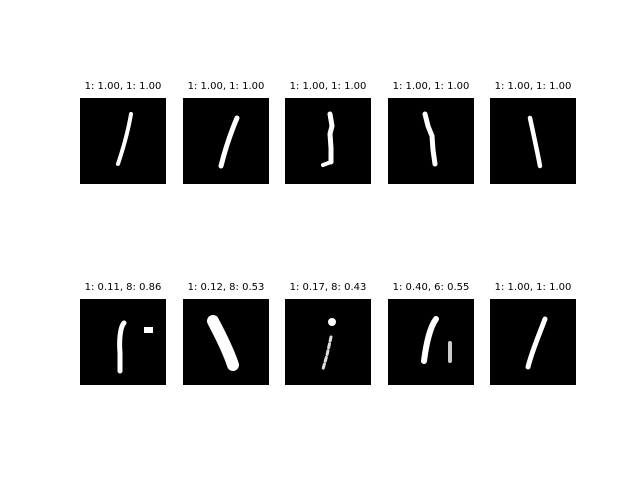  Describe the element at coordinates (431, 287) in the screenshot. I see `panel-title: 1: 0.40, 6: 0.55` at that location.